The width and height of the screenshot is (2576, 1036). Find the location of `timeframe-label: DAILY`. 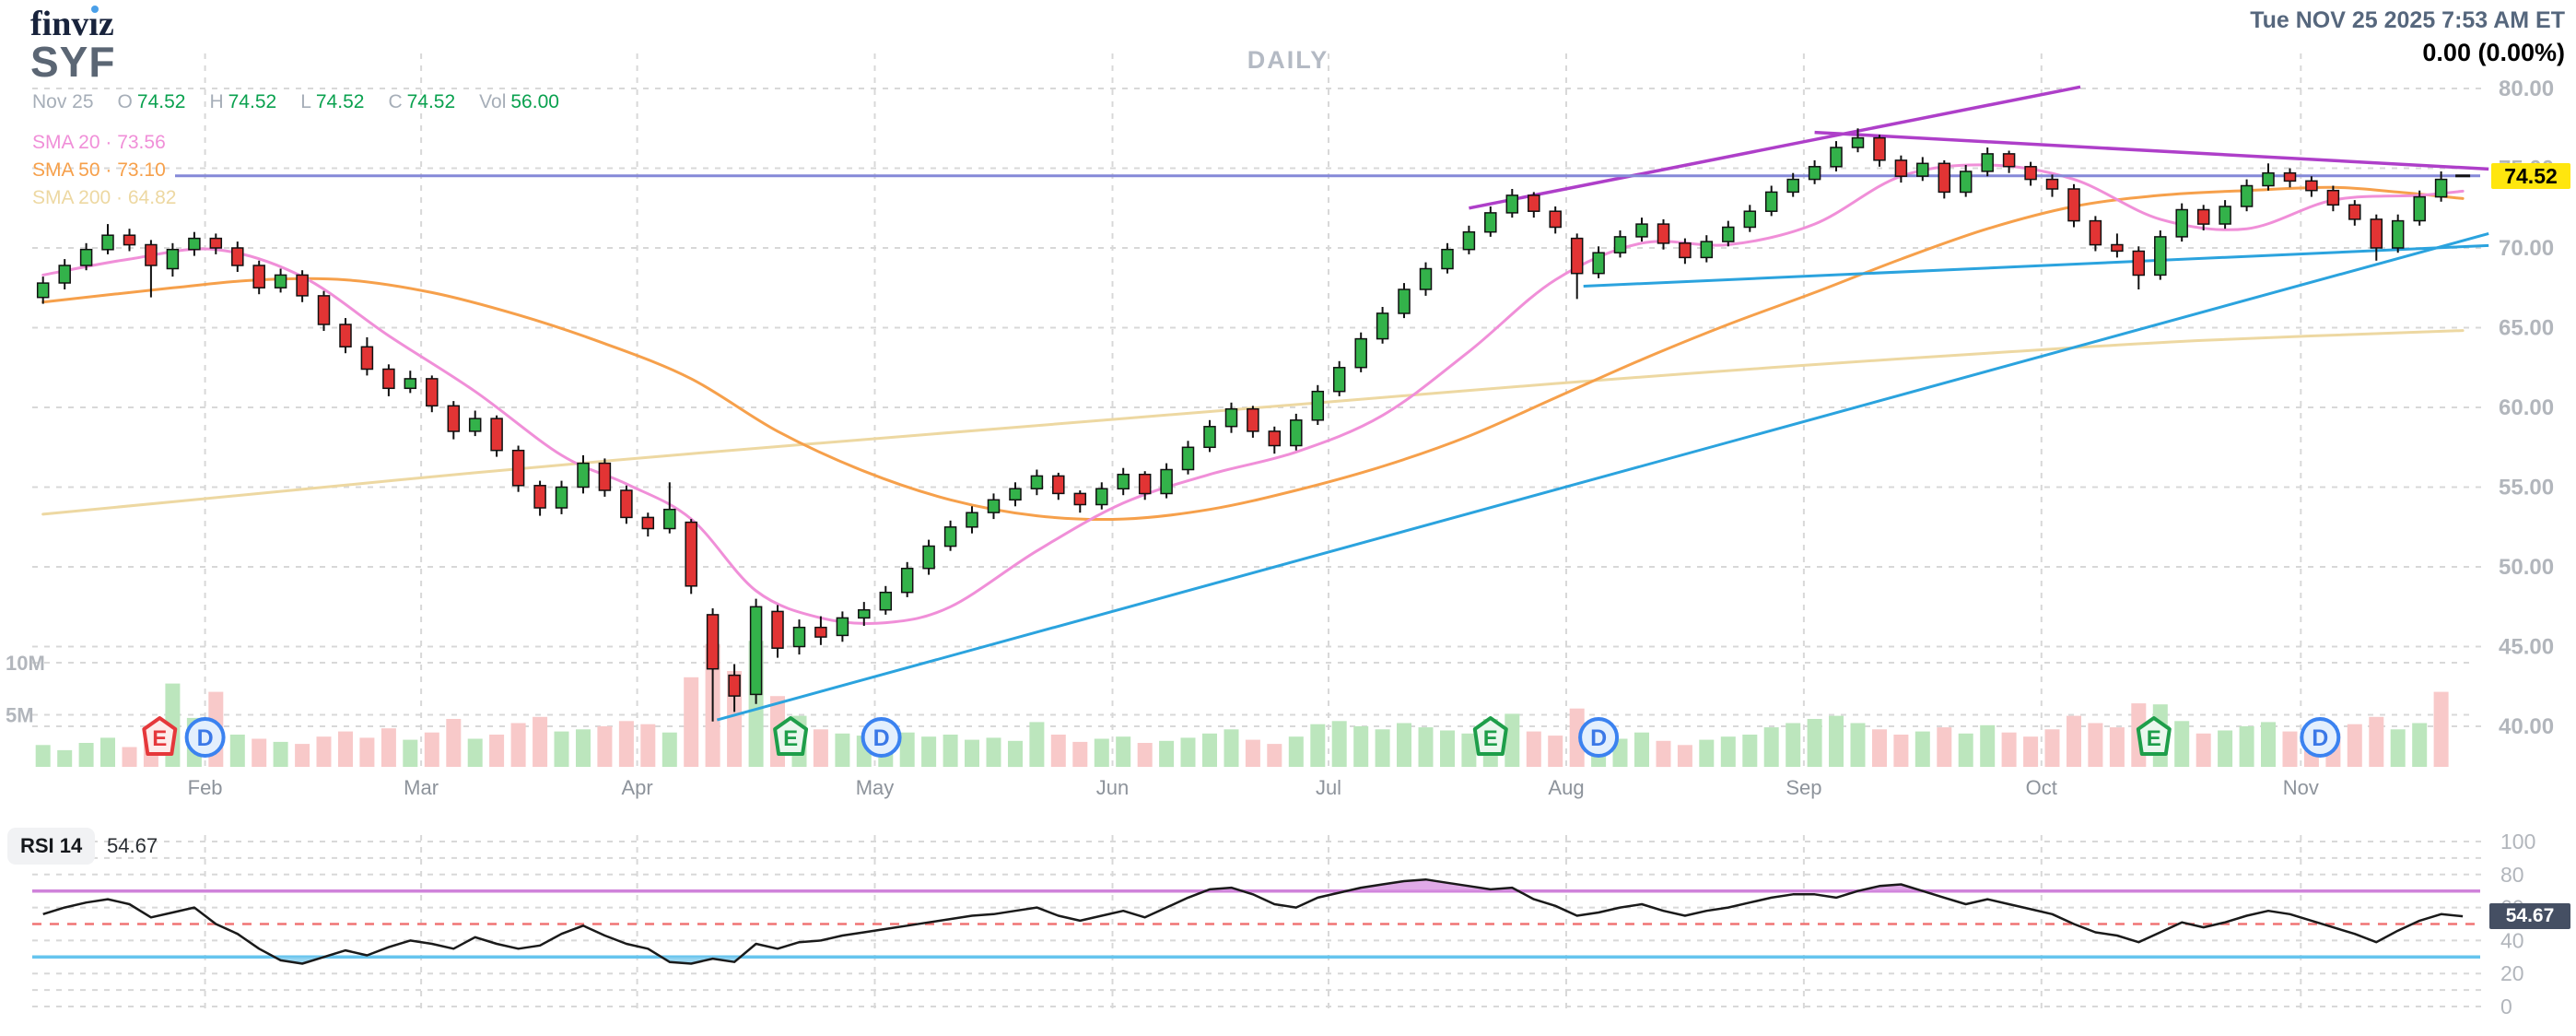

timeframe-label: DAILY is located at coordinates (1288, 60).